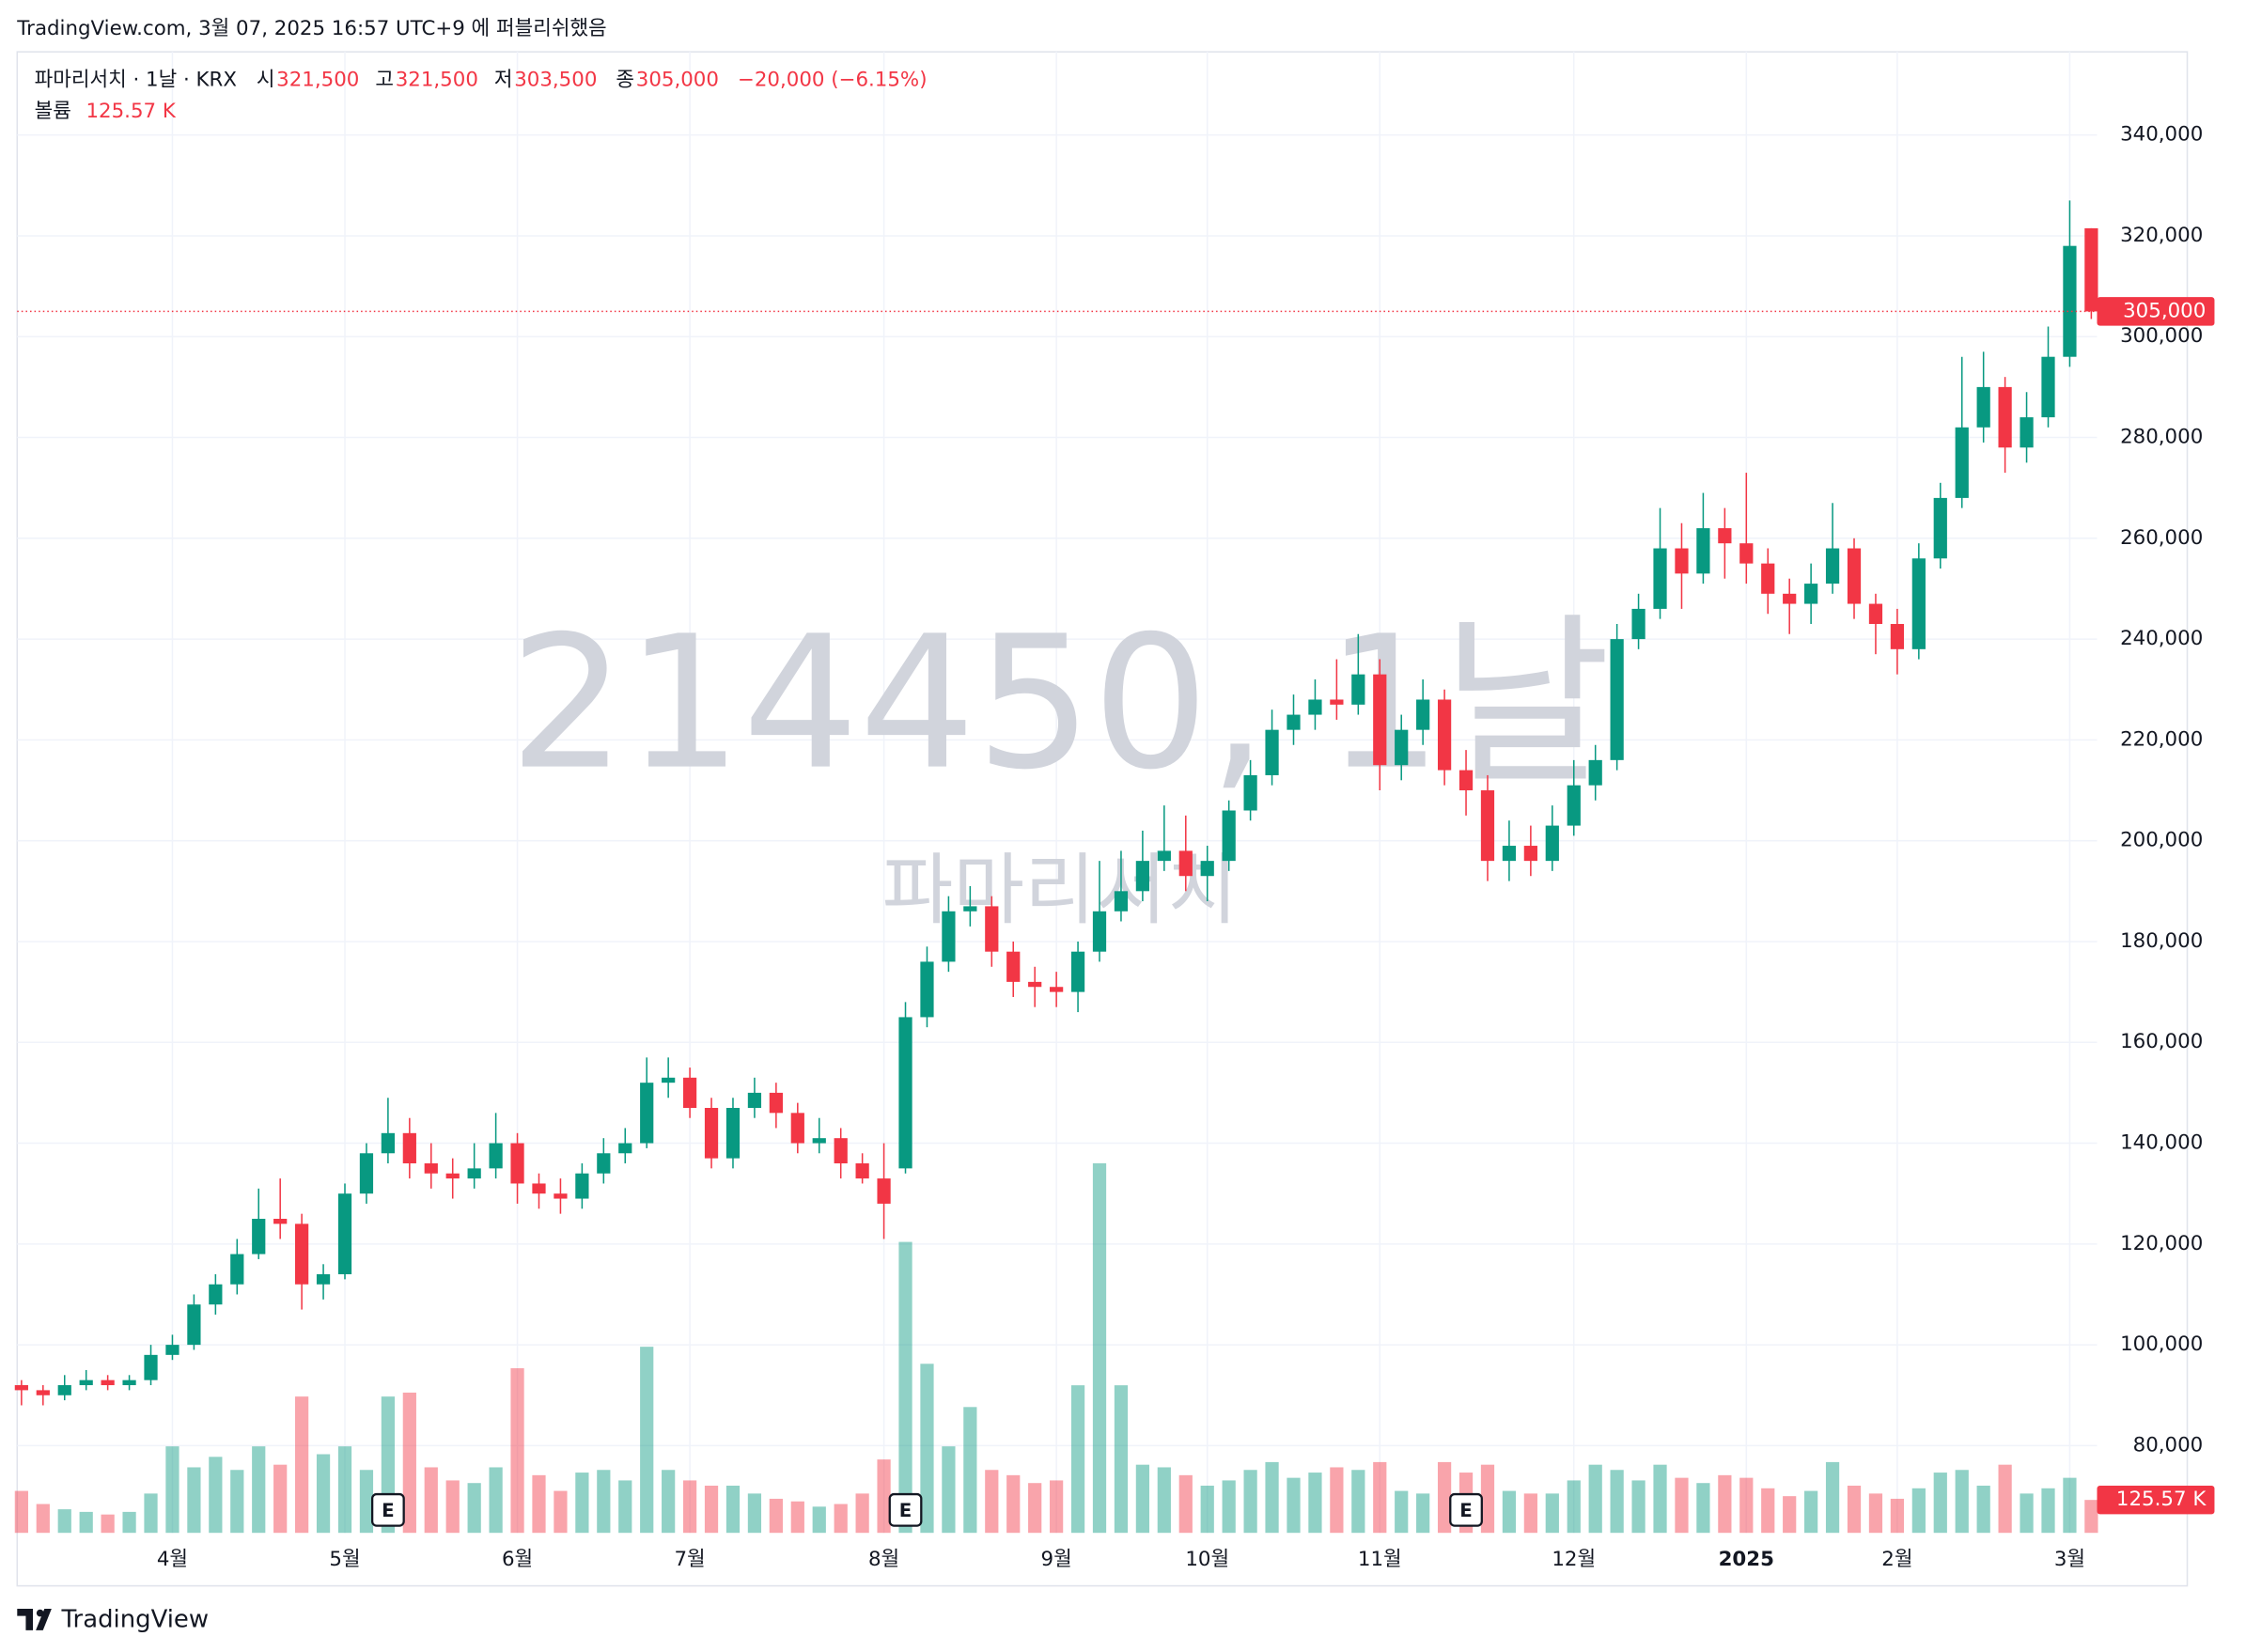  What do you see at coordinates (135, 1620) in the screenshot?
I see `footer-brand: TradingView` at bounding box center [135, 1620].